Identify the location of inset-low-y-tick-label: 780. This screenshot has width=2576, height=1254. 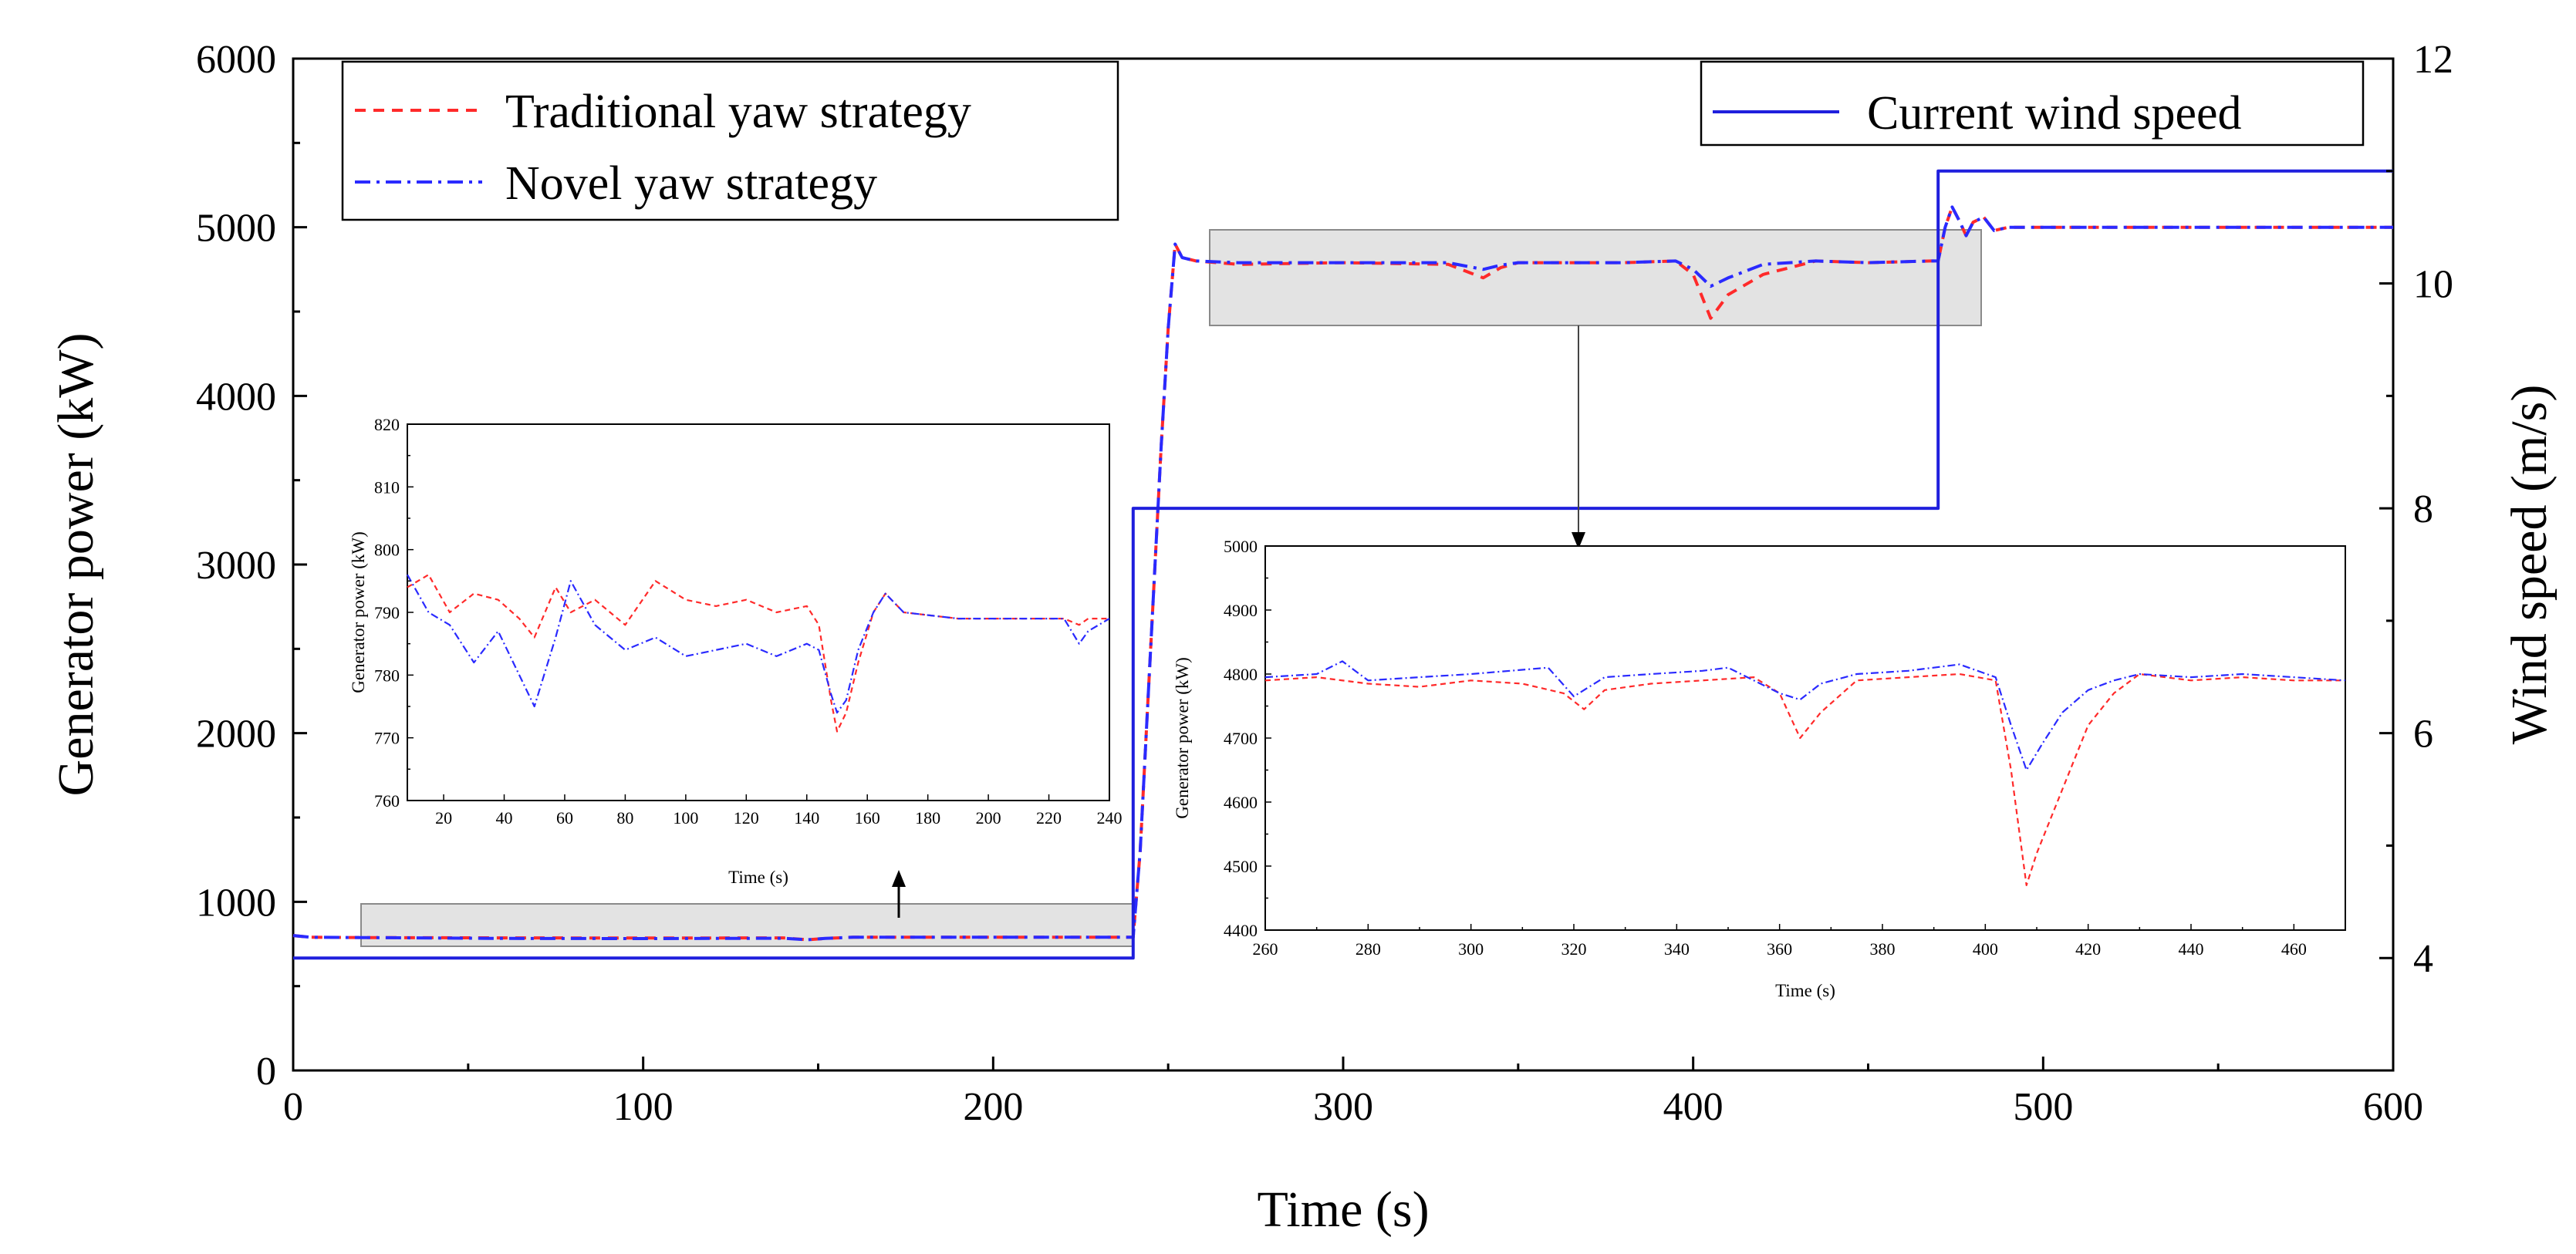
(387, 675).